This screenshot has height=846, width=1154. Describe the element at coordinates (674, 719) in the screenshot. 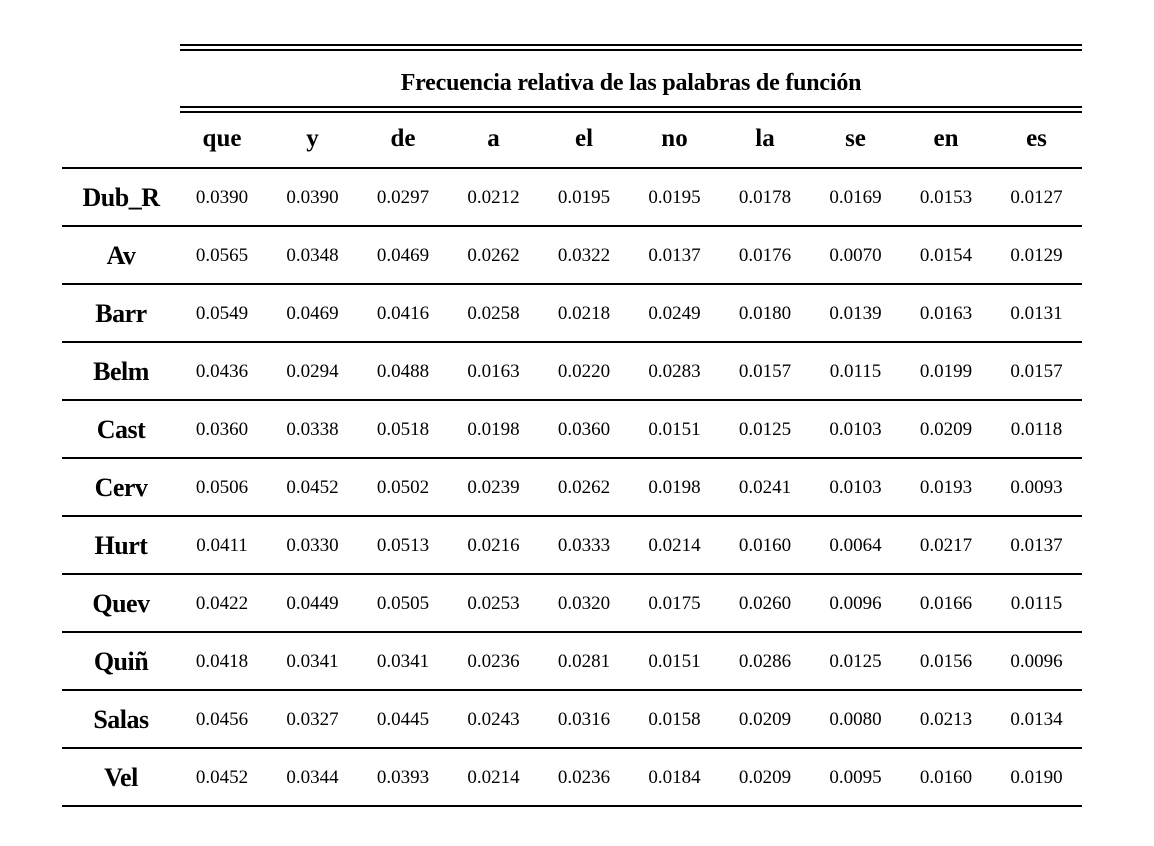

I see `table-cell: 0.0158` at that location.